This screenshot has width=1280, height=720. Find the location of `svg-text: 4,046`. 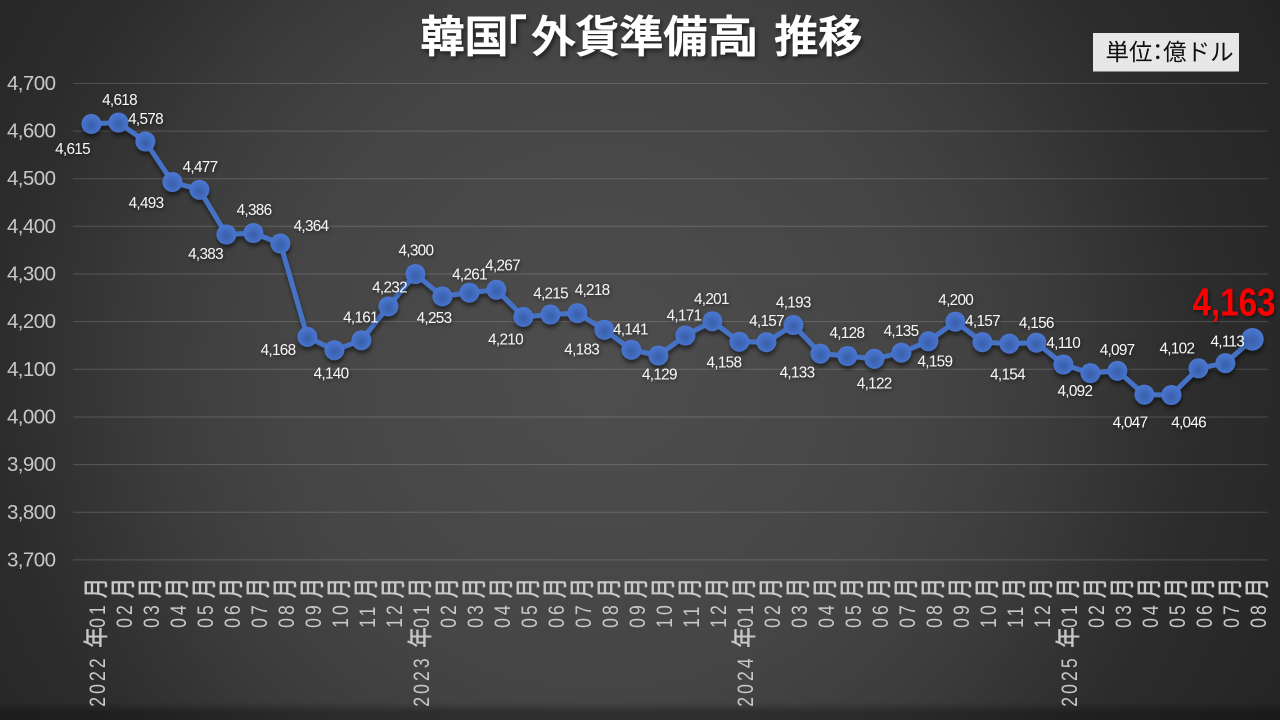

svg-text: 4,046 is located at coordinates (1188, 422).